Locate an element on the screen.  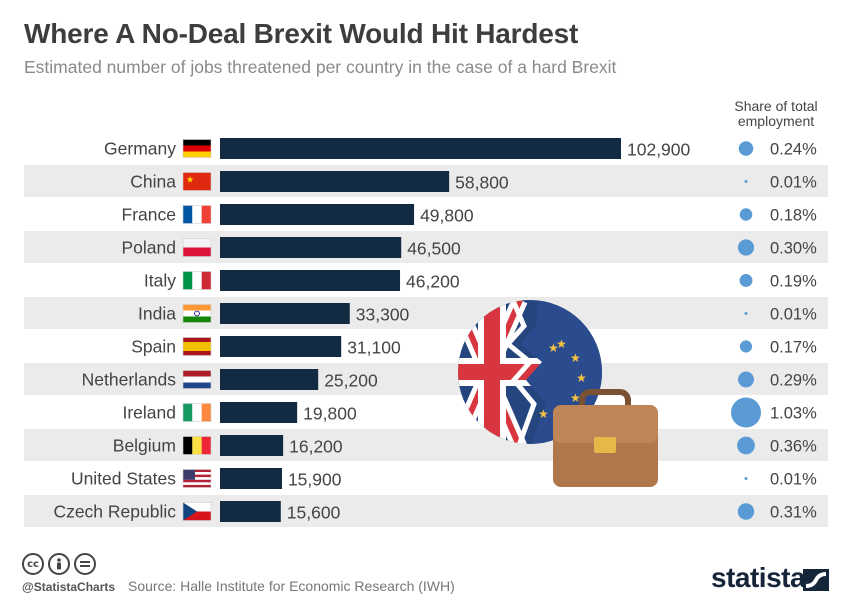
category-label: Italy is located at coordinates (160, 281).